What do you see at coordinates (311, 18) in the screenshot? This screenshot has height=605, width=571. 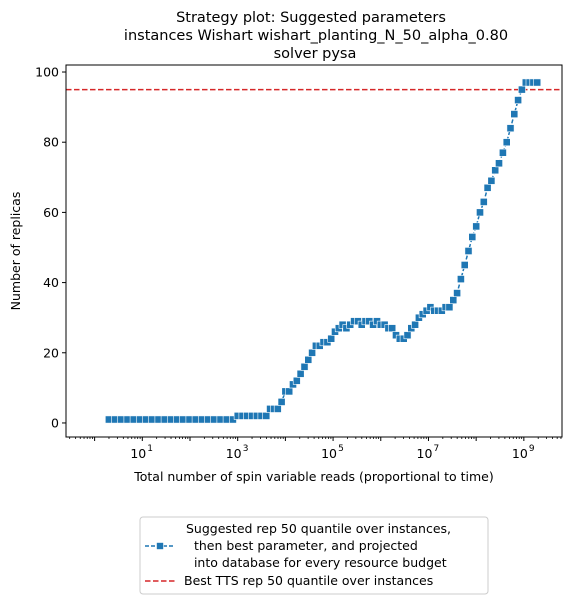 I see `chart-title-line-1: Strategy plot: Suggested parameters` at bounding box center [311, 18].